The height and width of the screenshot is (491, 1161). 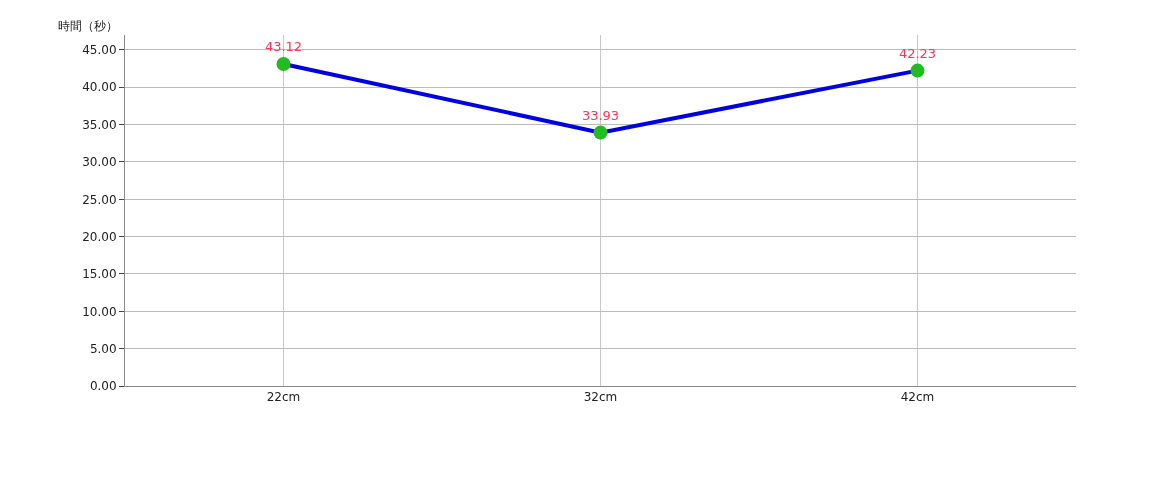 What do you see at coordinates (99, 124) in the screenshot?
I see `y-tick-label: 35.00` at bounding box center [99, 124].